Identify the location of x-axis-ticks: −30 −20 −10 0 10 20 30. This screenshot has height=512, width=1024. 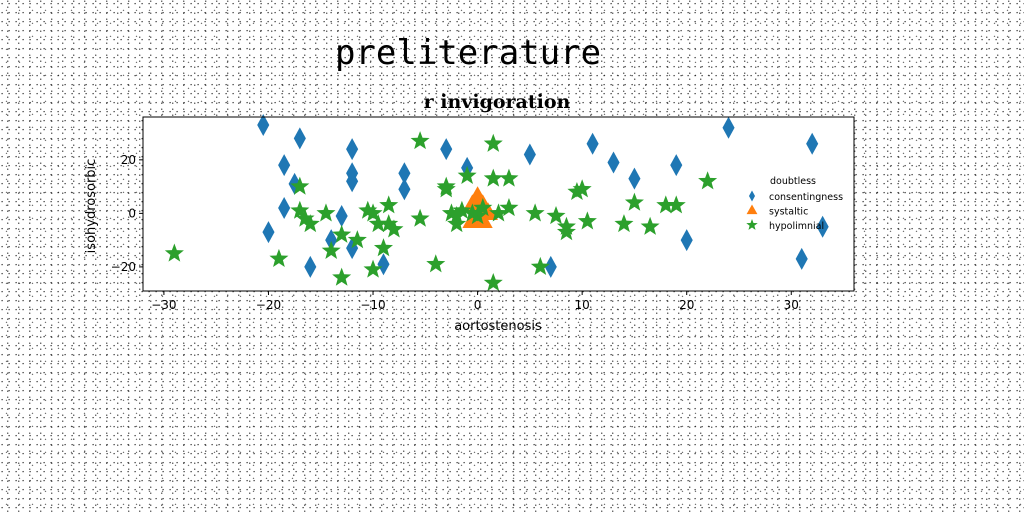
(475, 301).